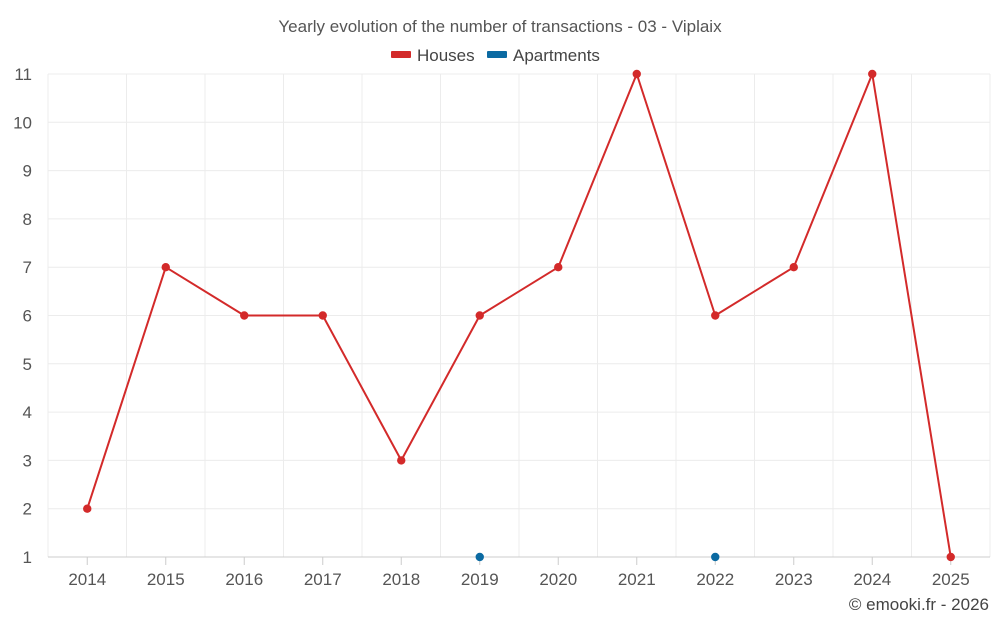 This screenshot has width=1000, height=625. Describe the element at coordinates (446, 55) in the screenshot. I see `legend-label-houses: Houses` at that location.